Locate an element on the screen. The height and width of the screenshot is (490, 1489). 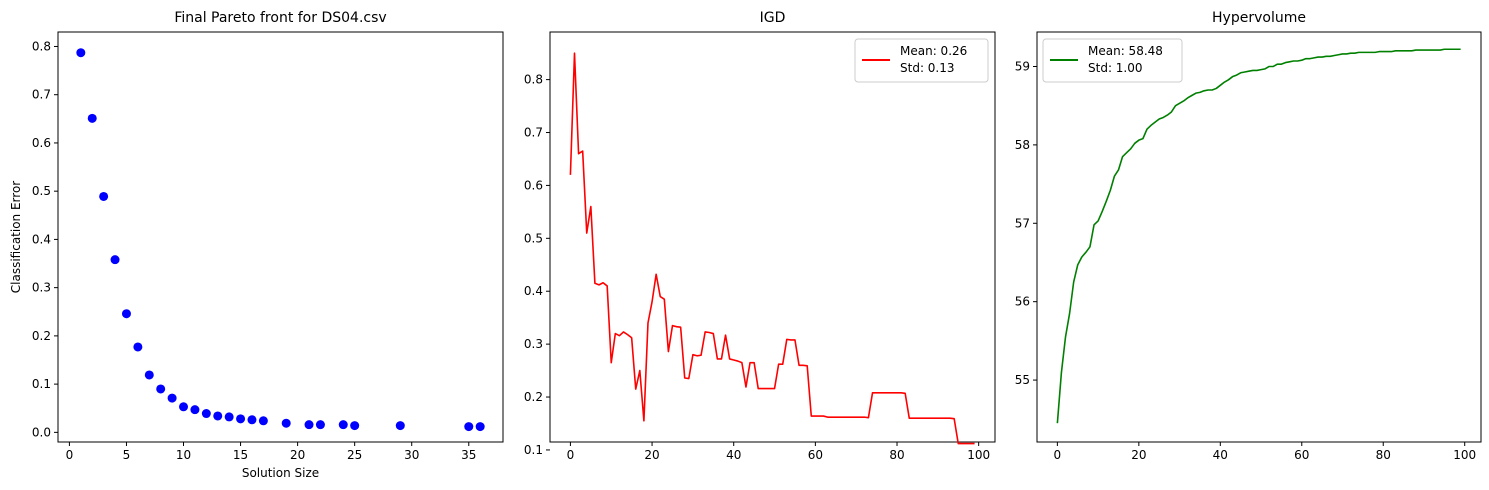
y-axis-label: Classification Error is located at coordinates (16, 237).